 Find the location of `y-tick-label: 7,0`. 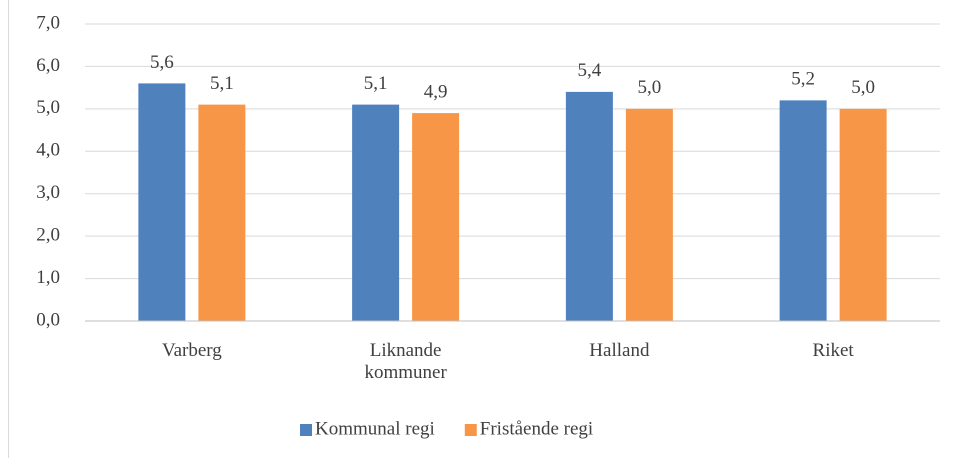

y-tick-label: 7,0 is located at coordinates (48, 22).